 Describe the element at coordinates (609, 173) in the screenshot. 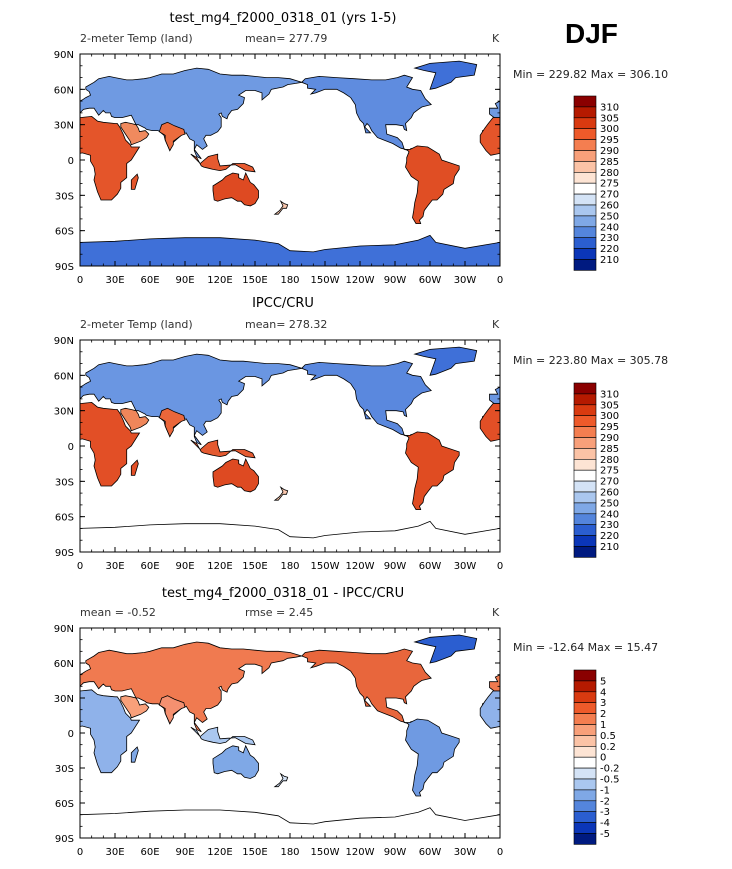

I see `colorbar-label: 280` at that location.